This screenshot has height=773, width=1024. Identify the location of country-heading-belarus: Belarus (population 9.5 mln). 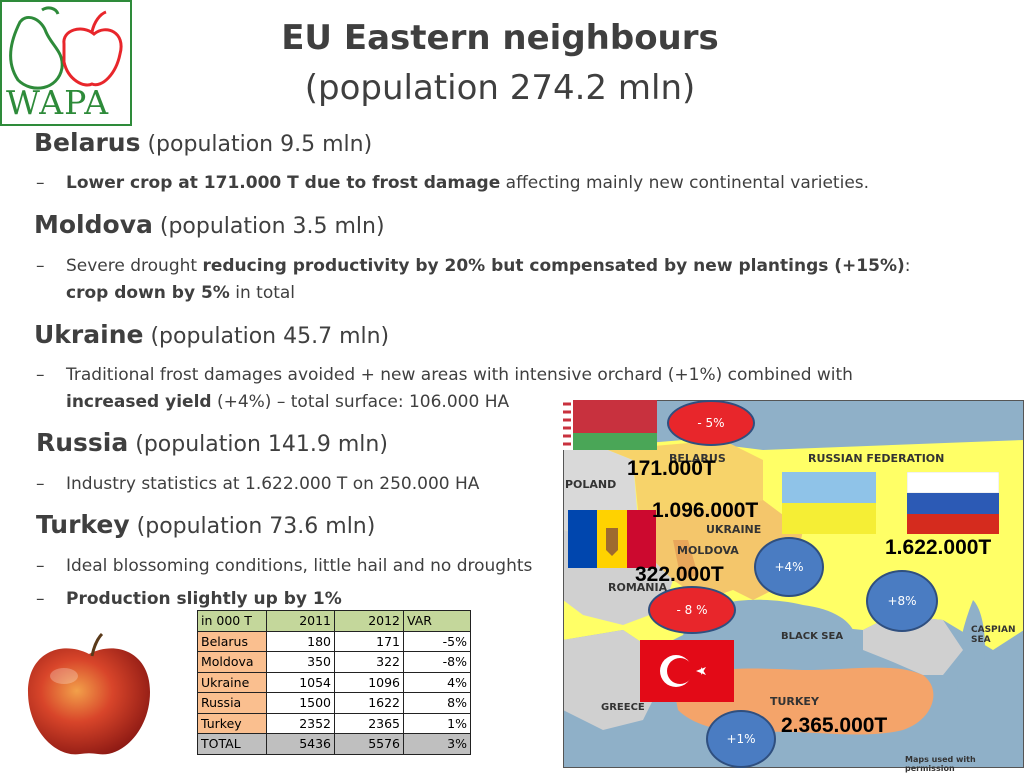
(203, 142).